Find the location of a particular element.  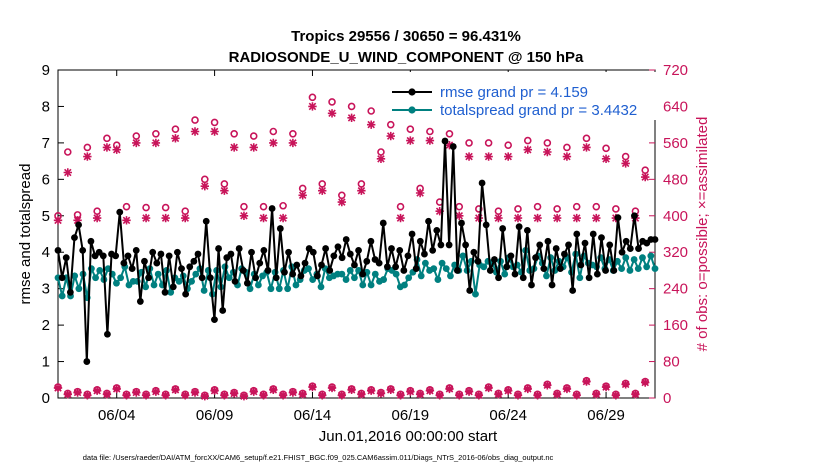

y-axis-label-right: # of obs: o=possible; ×=assimilated is located at coordinates (702, 234).